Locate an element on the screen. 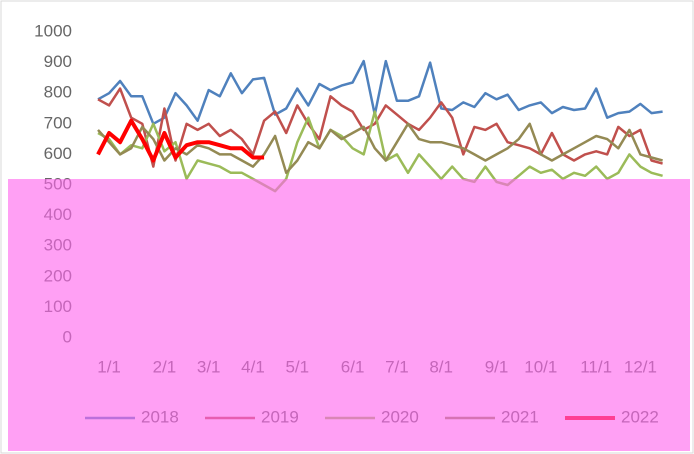 The height and width of the screenshot is (454, 694). y-tick-label: 900 is located at coordinates (58, 61).